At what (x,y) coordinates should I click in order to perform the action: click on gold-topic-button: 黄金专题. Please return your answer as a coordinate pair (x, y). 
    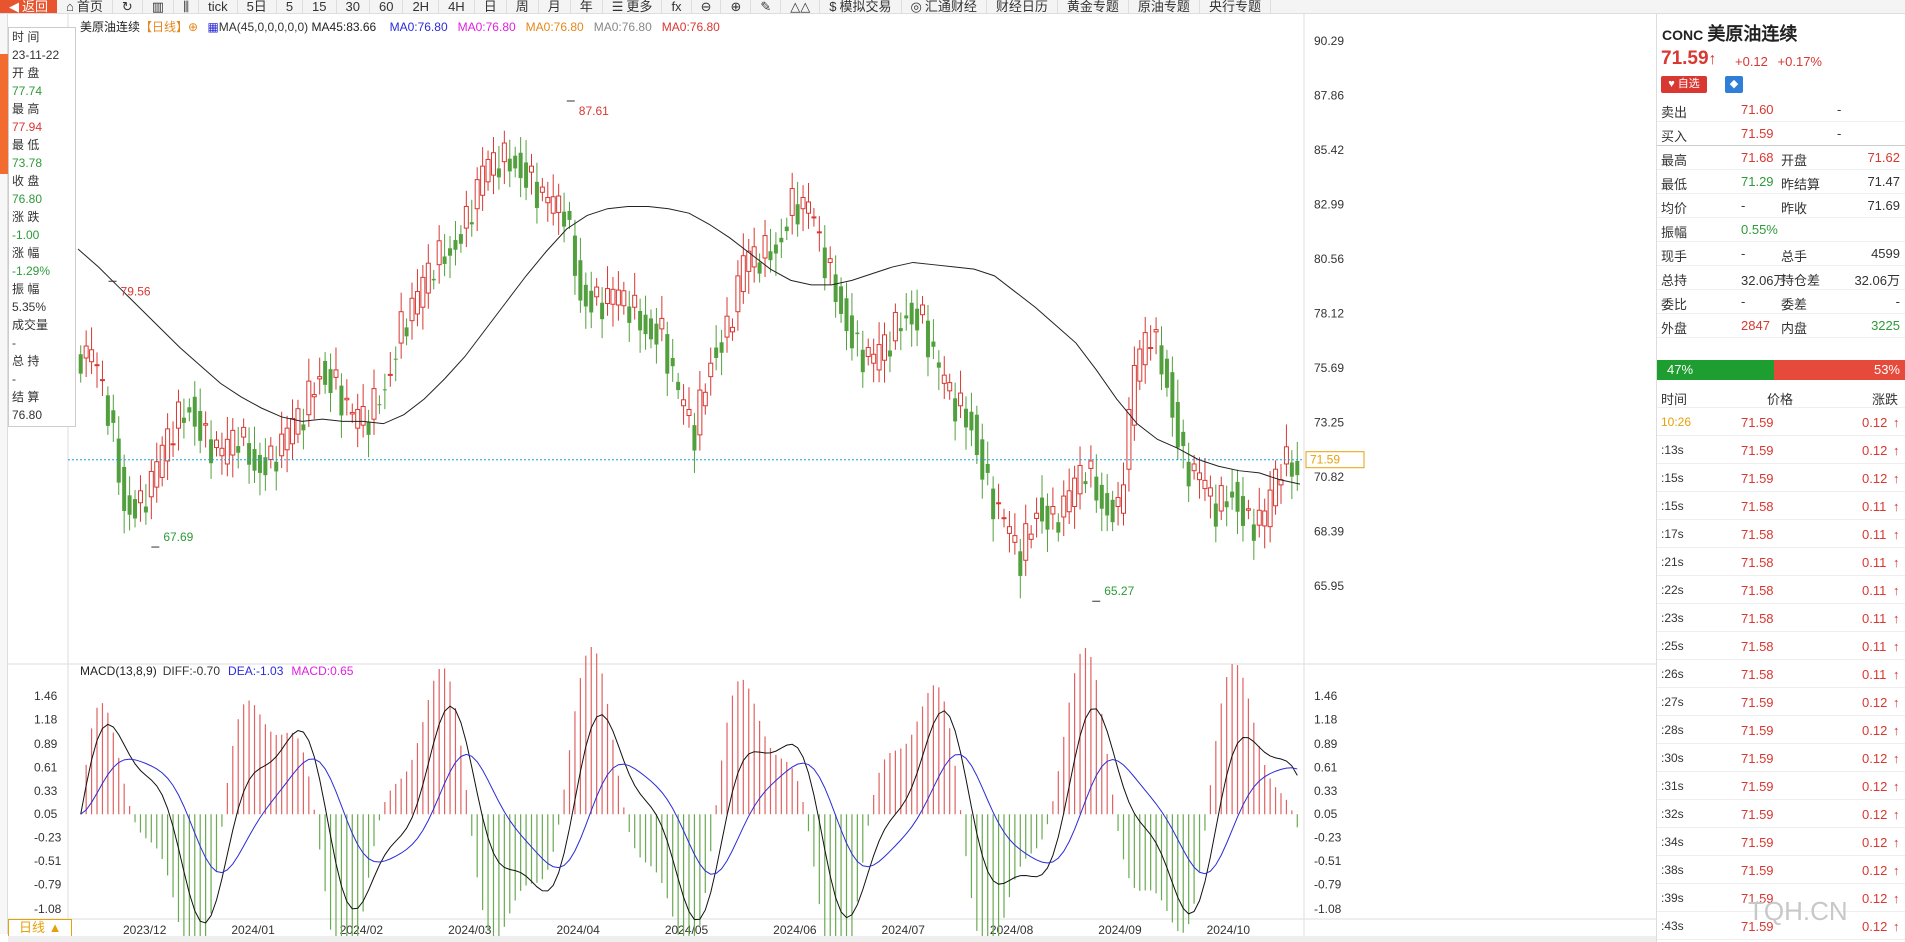
    Looking at the image, I should click on (1093, 6).